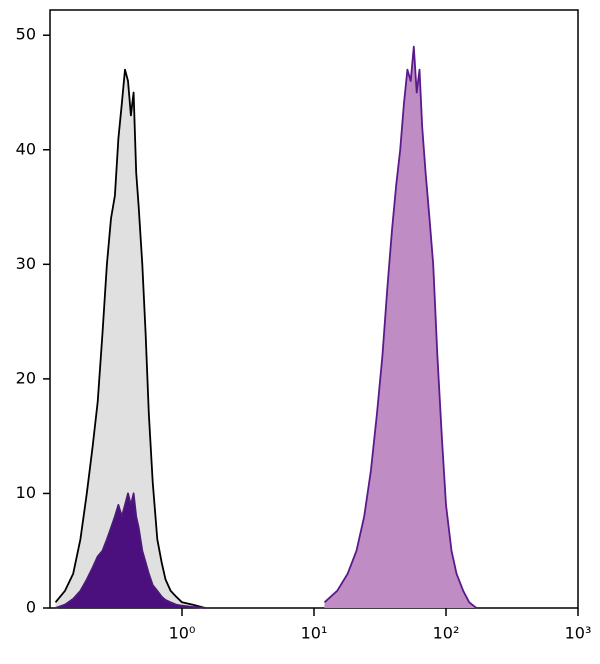 The width and height of the screenshot is (600, 664). What do you see at coordinates (31, 607) in the screenshot?
I see `y-tick-label: 0` at bounding box center [31, 607].